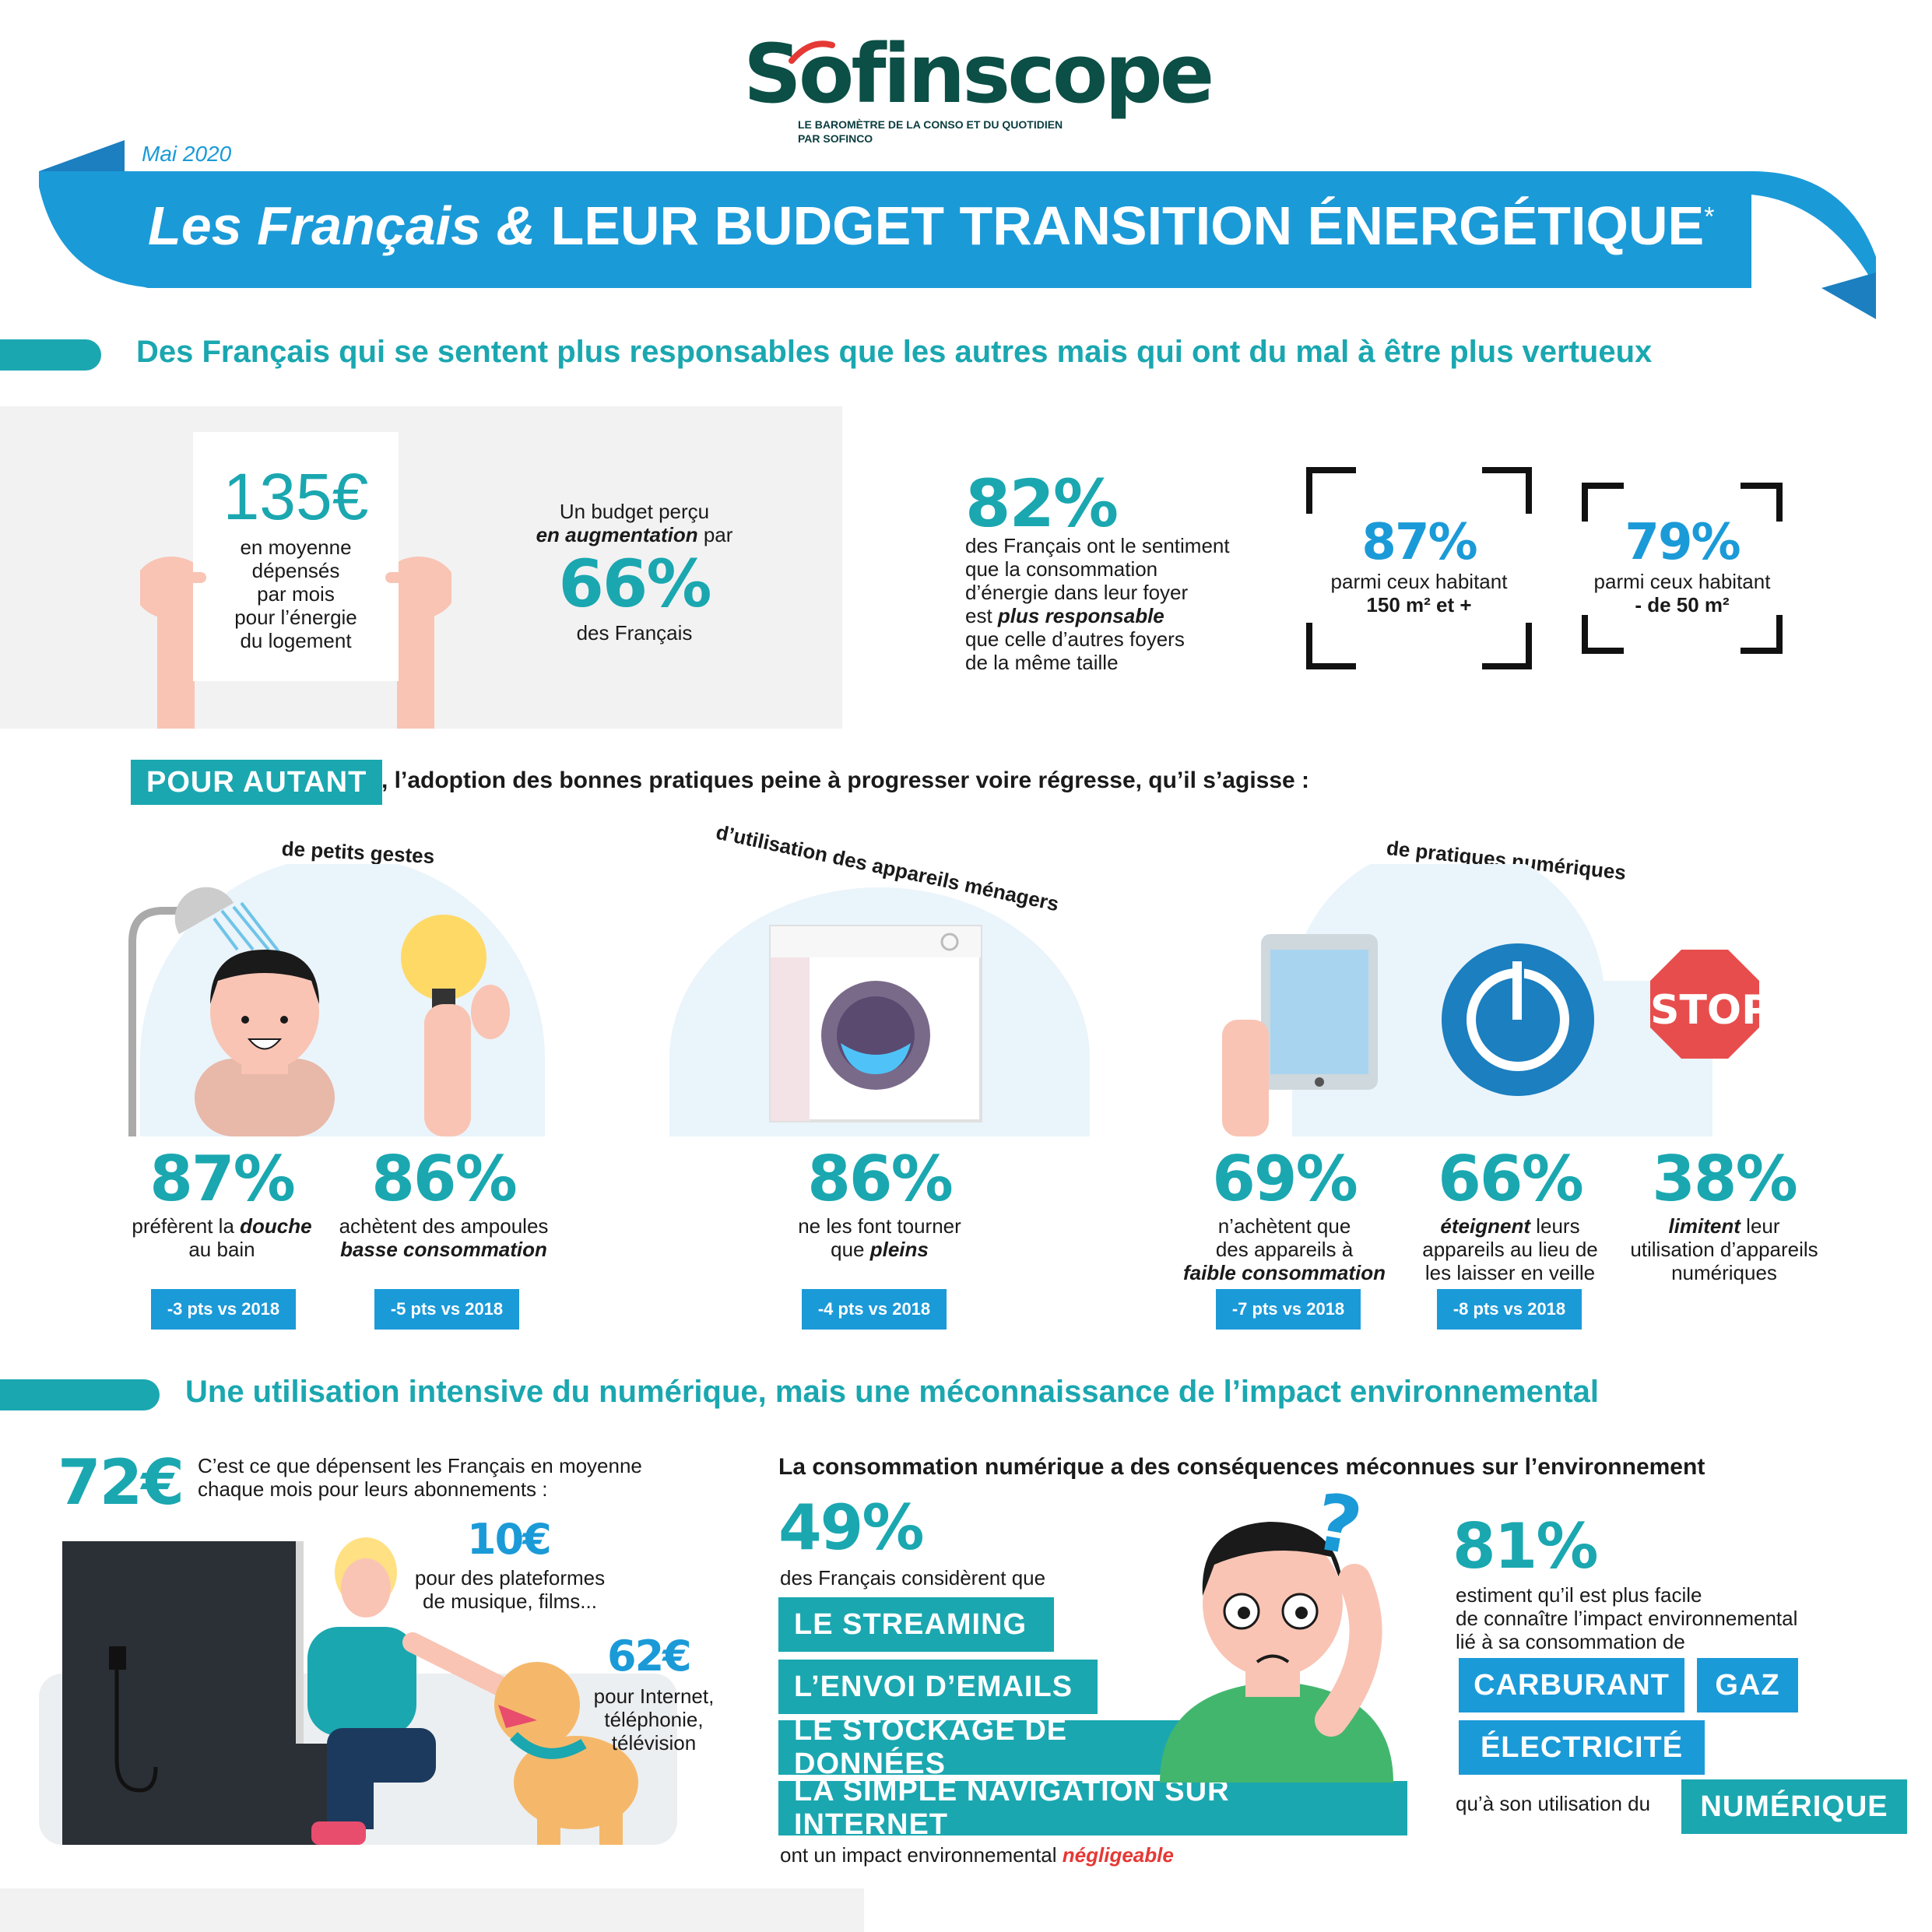 This screenshot has width=1932, height=1932. Describe the element at coordinates (223, 1309) in the screenshot. I see `practice-1-delta: -3 pts vs 2018` at that location.